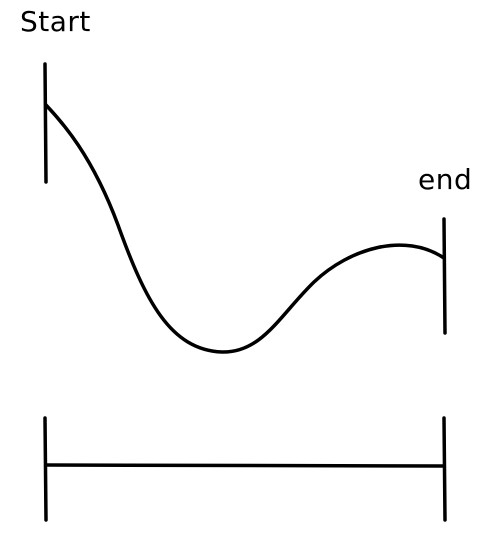 The height and width of the screenshot is (533, 490). Describe the element at coordinates (45, 469) in the screenshot. I see `straight-segment-left-tick` at that location.